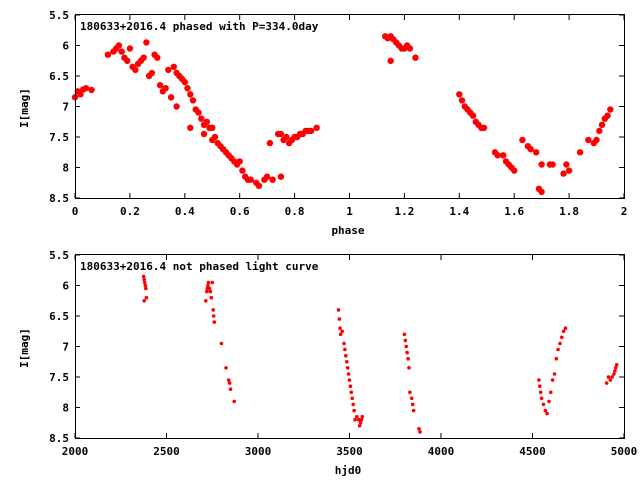 The image size is (640, 480). What do you see at coordinates (295, 211) in the screenshot?
I see `x-tick-label: 0.8` at bounding box center [295, 211].